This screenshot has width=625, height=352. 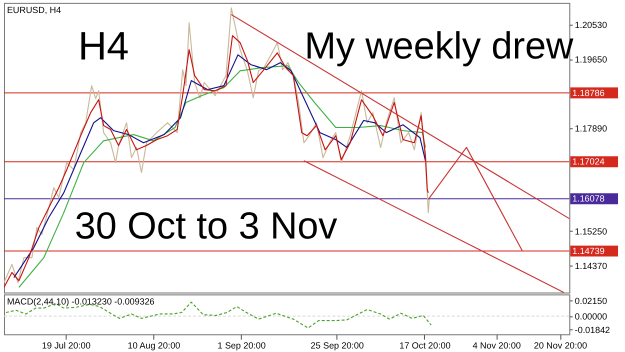 I want to click on annotation: 30 Oct to 3 Nov, so click(x=206, y=227).